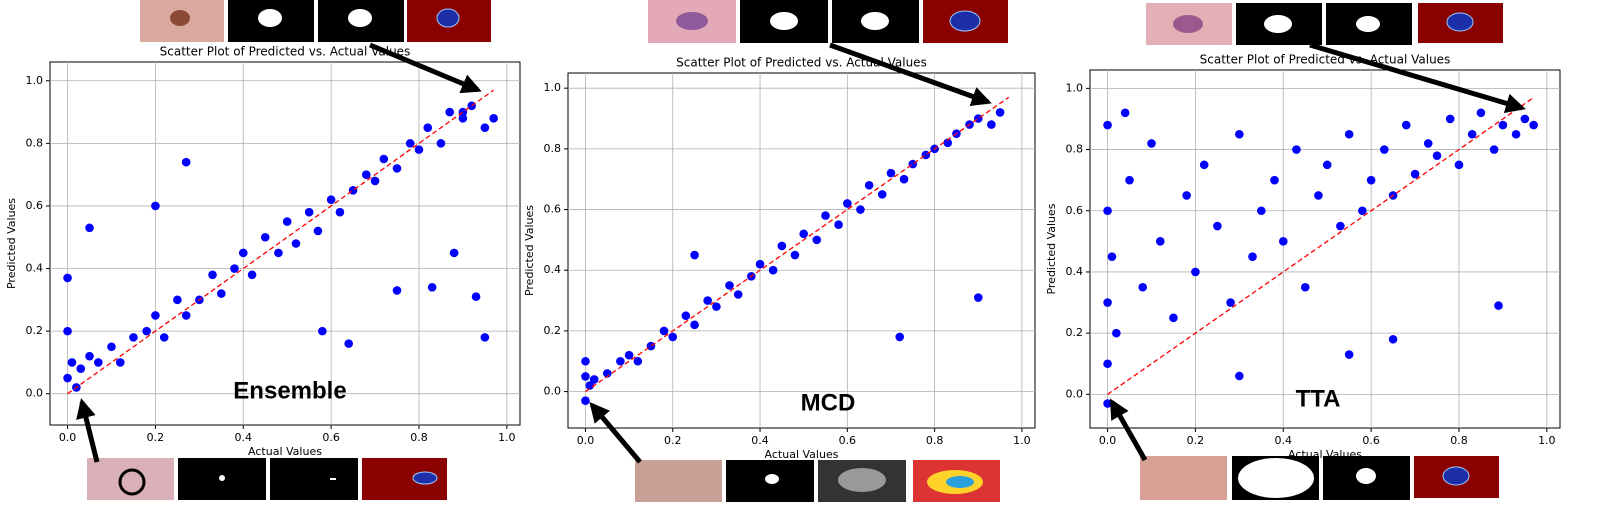 Image resolution: width=1600 pixels, height=516 pixels. I want to click on x-tick-label: 0.4, so click(760, 440).